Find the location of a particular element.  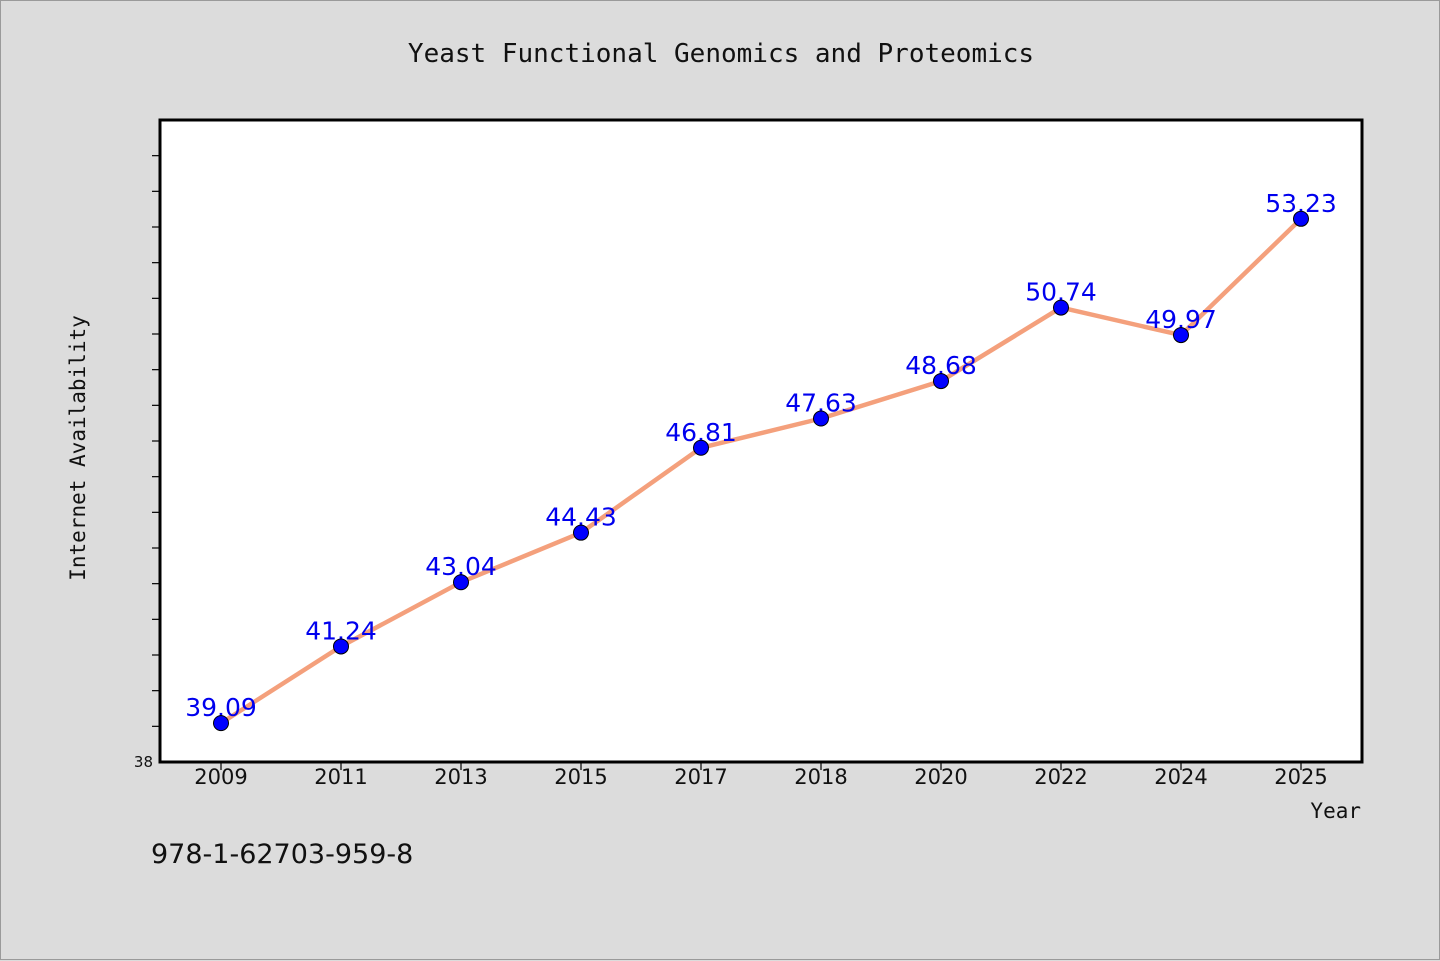

chart-title: Yeast Functional Genomics and Proteomics is located at coordinates (721, 54).